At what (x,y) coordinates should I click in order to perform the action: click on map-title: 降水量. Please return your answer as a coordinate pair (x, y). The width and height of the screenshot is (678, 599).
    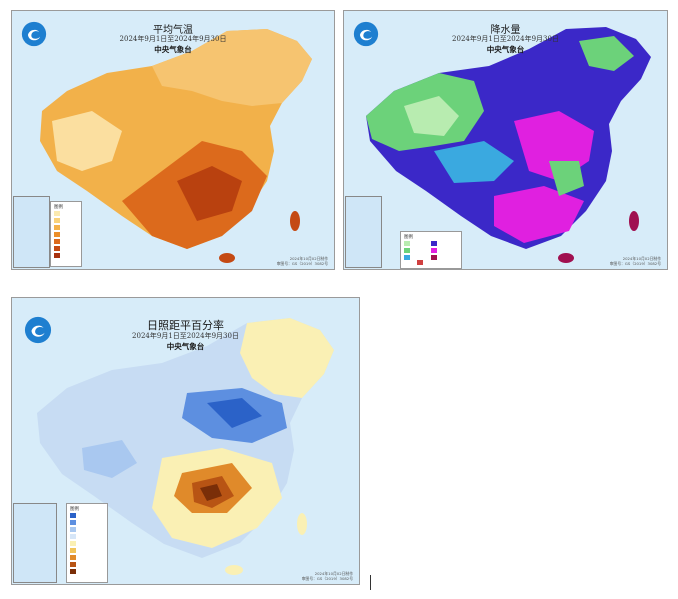
    Looking at the image, I should click on (505, 30).